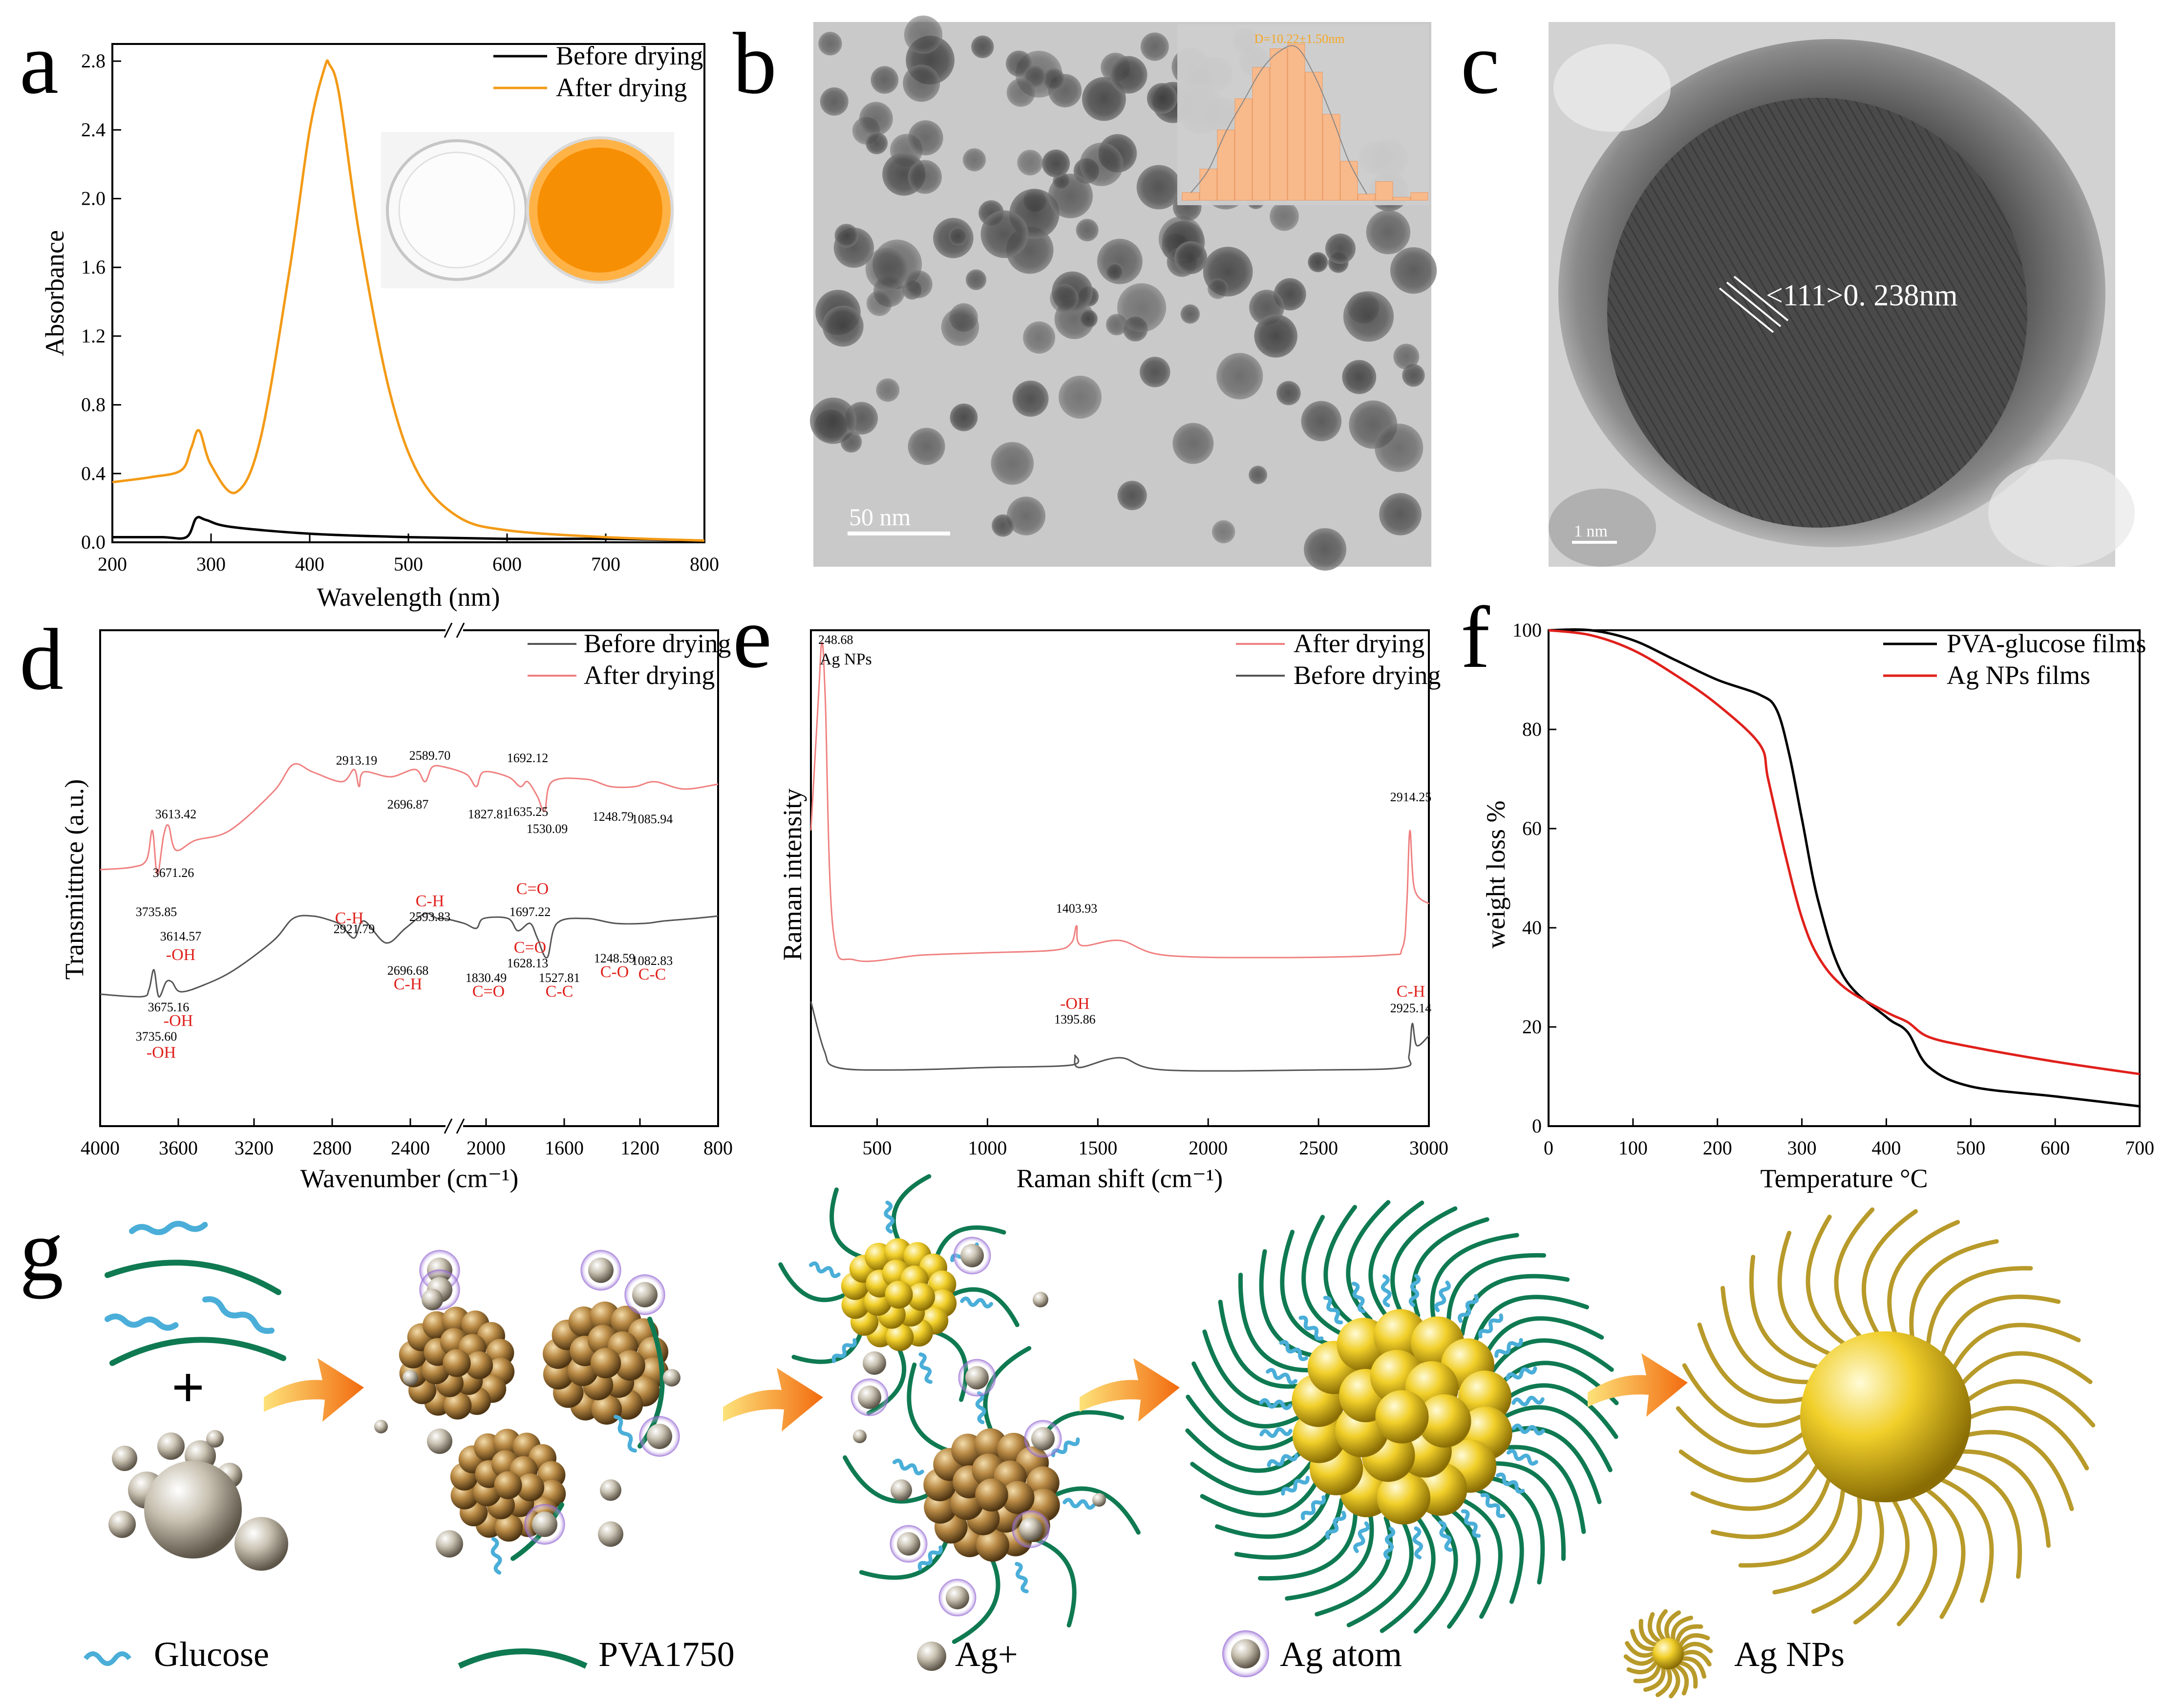 This screenshot has height=1708, width=2167. I want to click on legend-np-core, so click(1669, 1653).